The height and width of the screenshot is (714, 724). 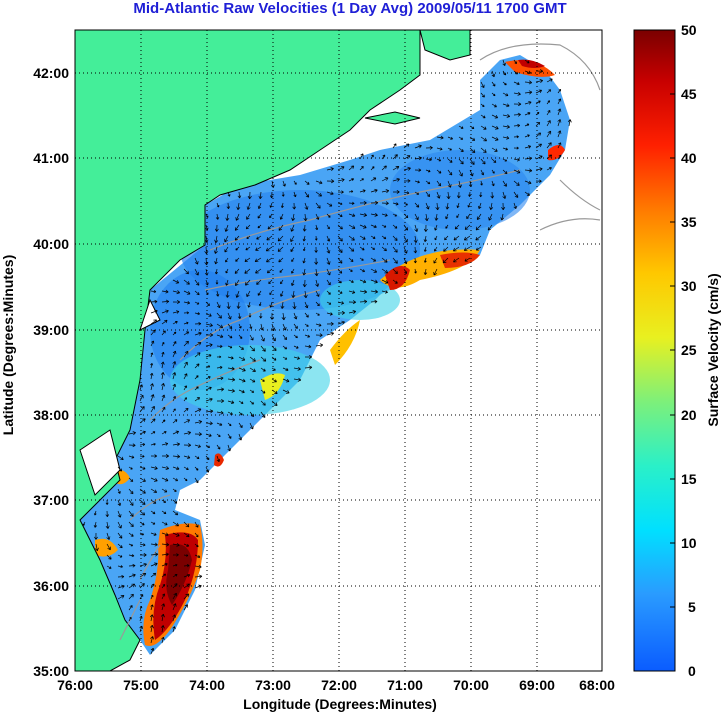 I want to click on y-tick-label: 35:00, so click(x=51, y=671).